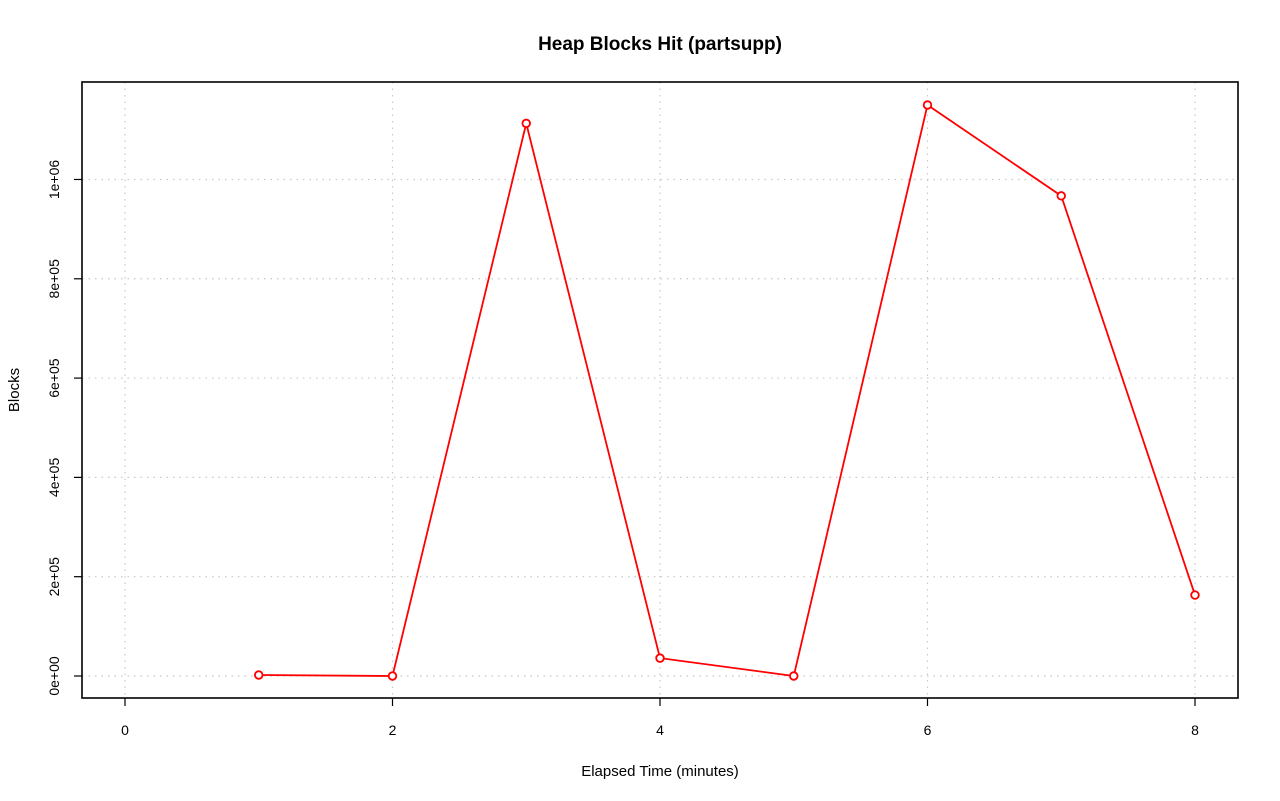  I want to click on y-tick-label: 0e+00, so click(54, 676).